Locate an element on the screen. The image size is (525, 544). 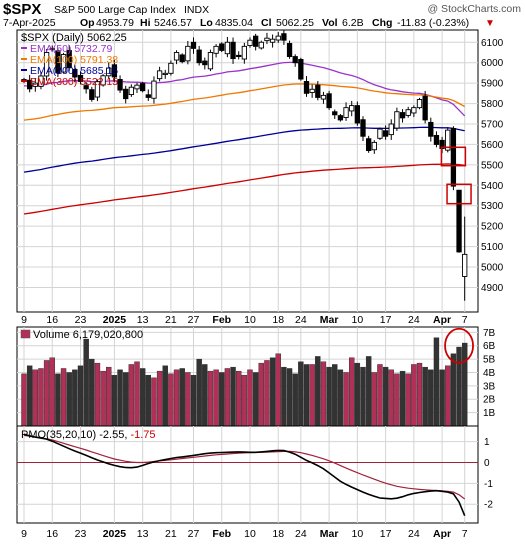
pmo-signal-value: -1.75 is located at coordinates (142, 435).